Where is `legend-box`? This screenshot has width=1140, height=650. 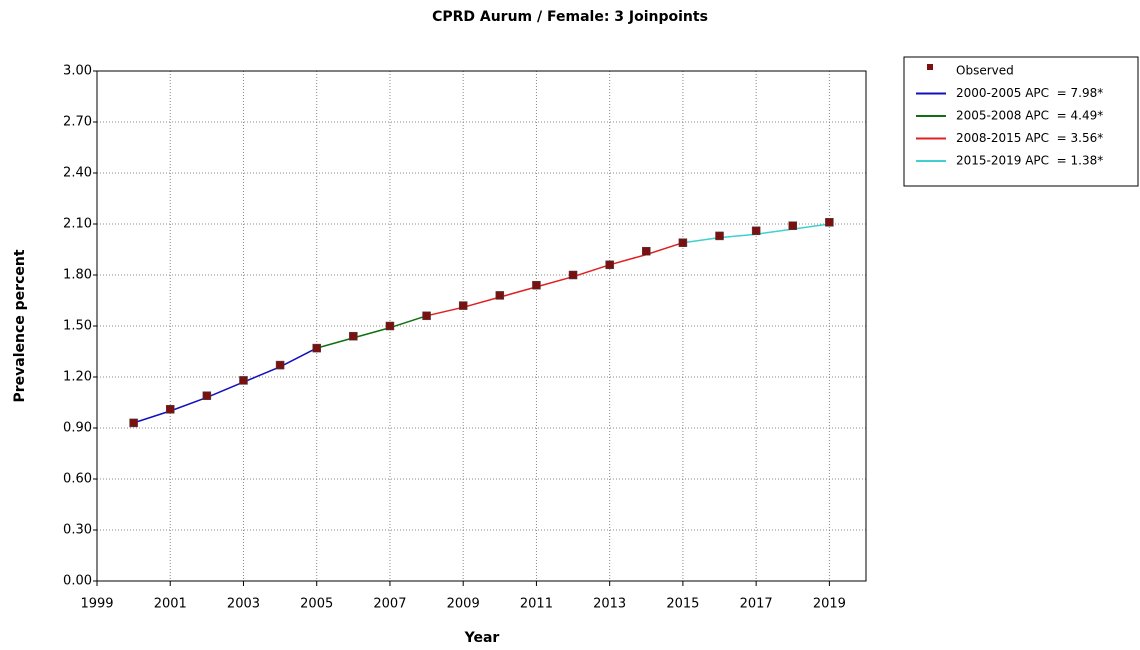 legend-box is located at coordinates (1021, 121).